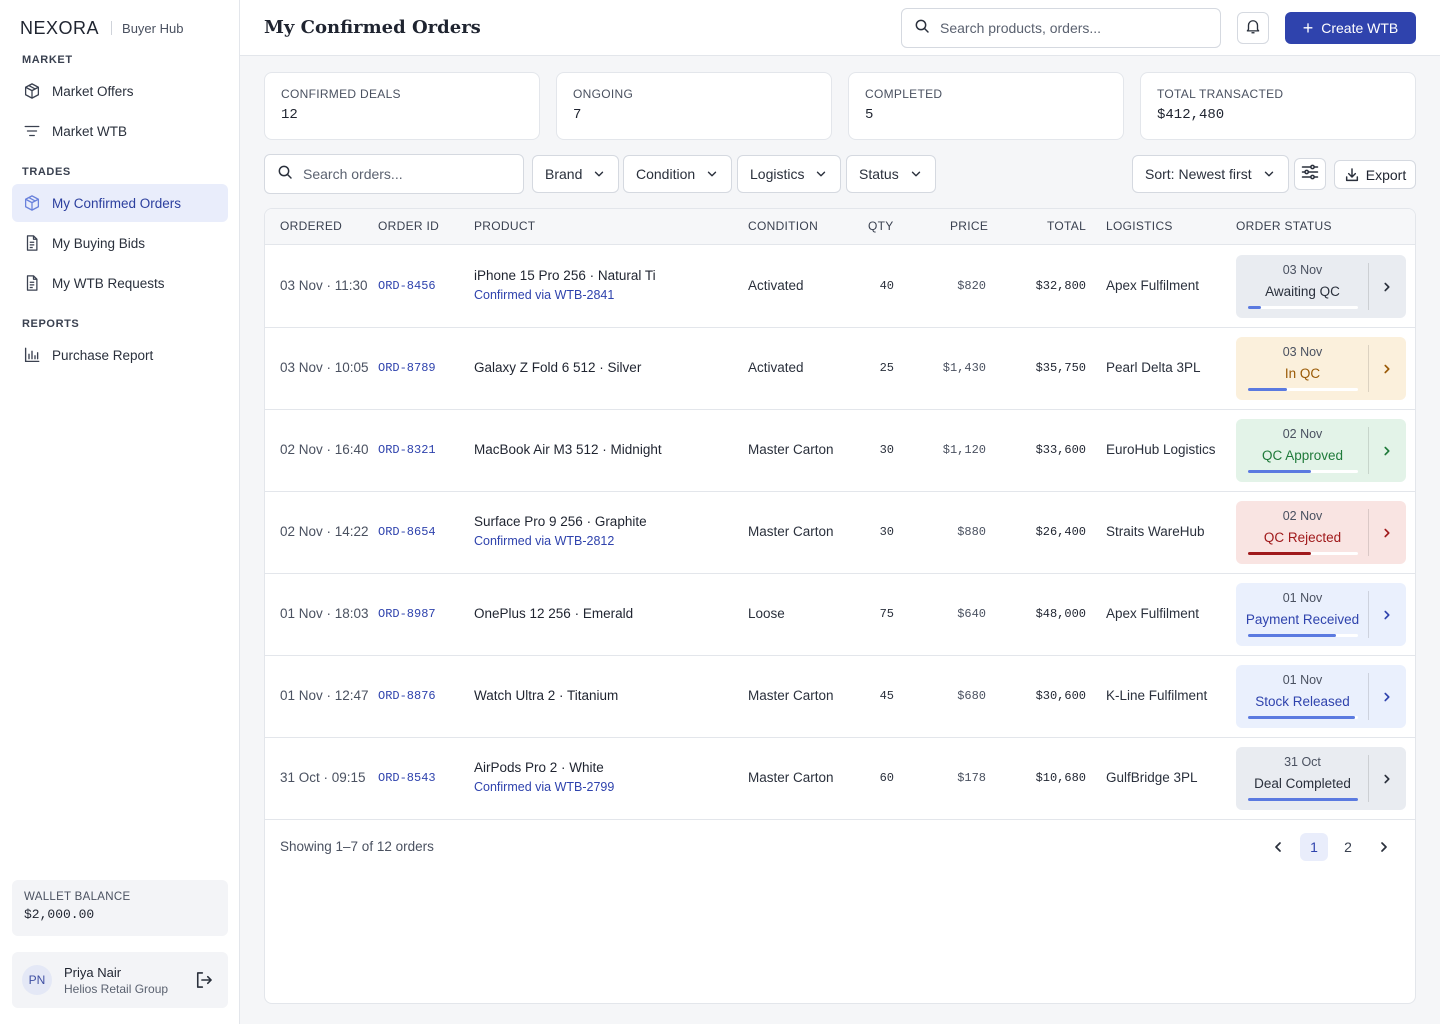  What do you see at coordinates (311, 226) in the screenshot?
I see `column-header-ordered: ORDERED` at bounding box center [311, 226].